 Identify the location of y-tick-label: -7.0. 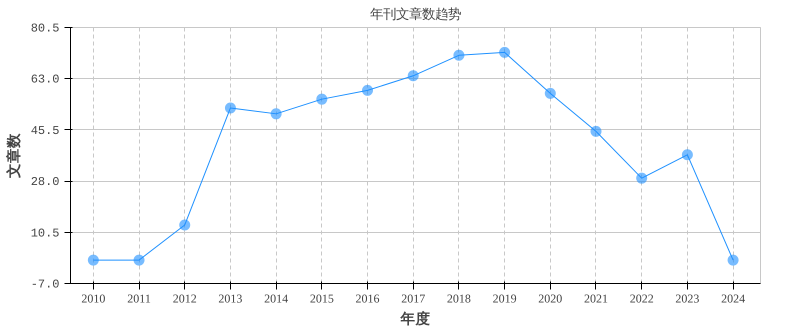
(45, 285).